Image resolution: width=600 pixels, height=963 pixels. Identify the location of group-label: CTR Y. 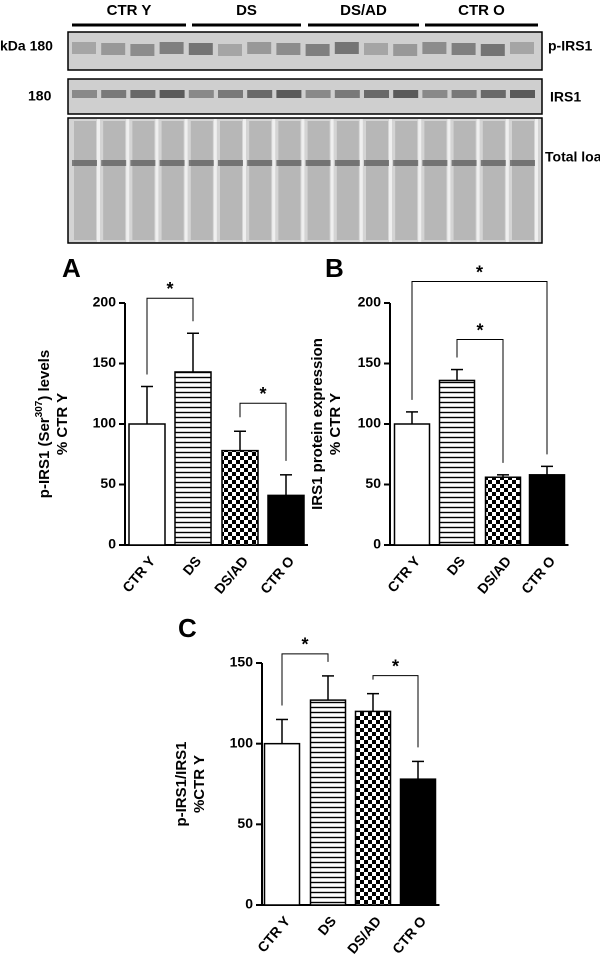
(129, 10).